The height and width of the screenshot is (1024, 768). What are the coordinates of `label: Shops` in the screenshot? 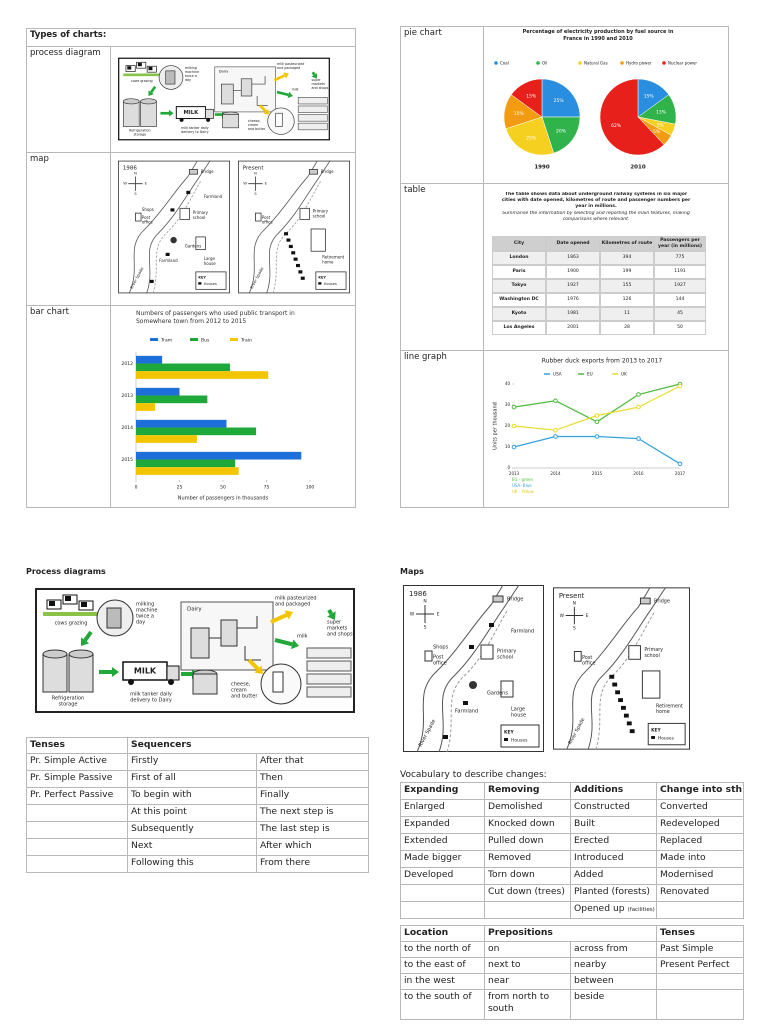 It's located at (441, 648).